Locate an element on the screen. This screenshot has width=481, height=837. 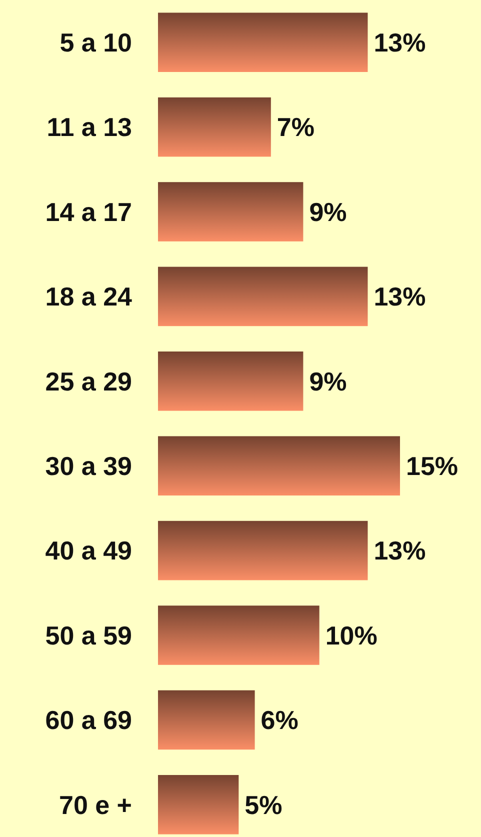
y-tick-label: 14 a 17 is located at coordinates (88, 211).